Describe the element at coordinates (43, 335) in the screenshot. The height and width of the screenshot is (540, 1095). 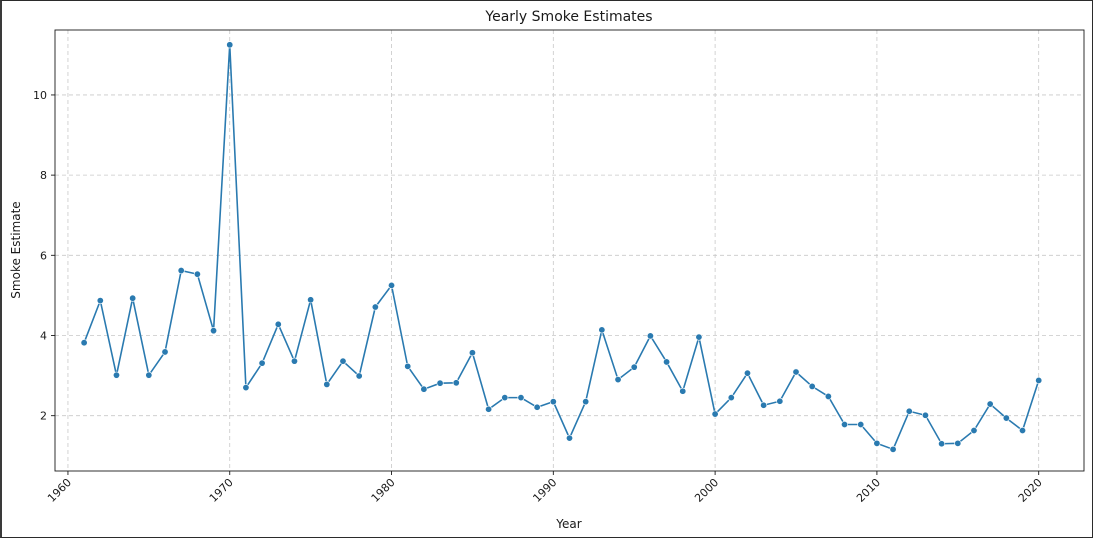
I see `y-tick-label: 4` at that location.